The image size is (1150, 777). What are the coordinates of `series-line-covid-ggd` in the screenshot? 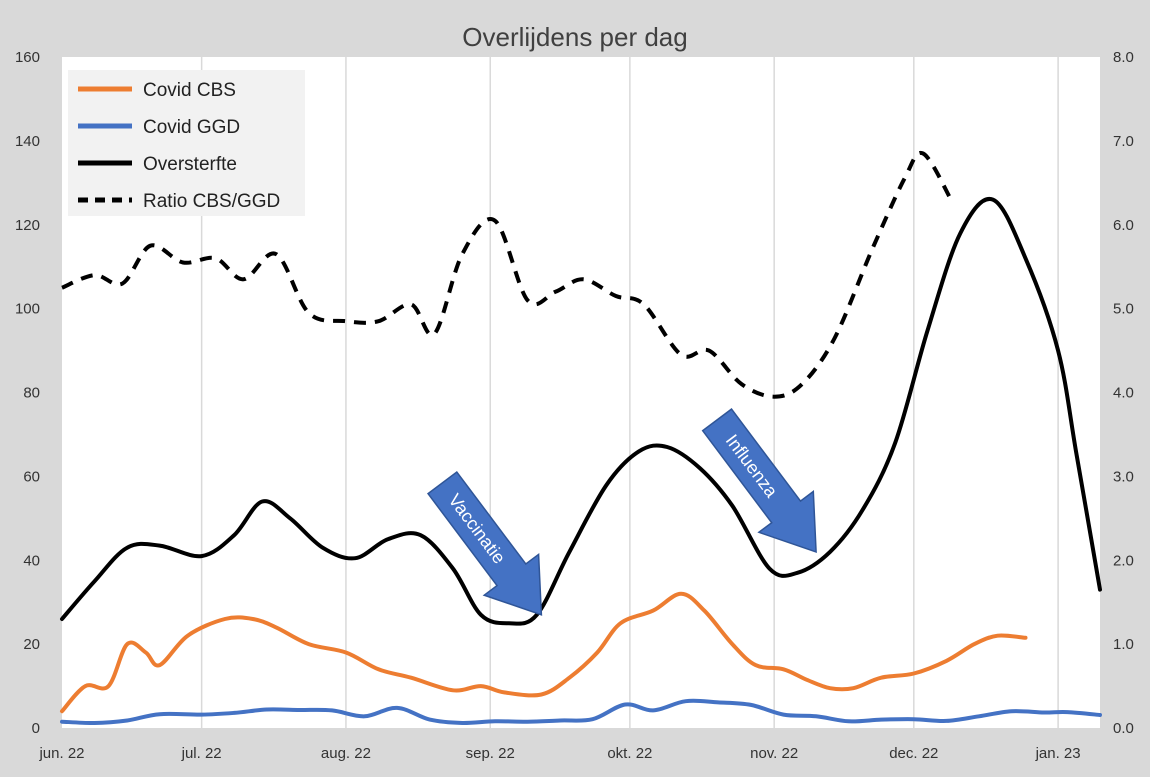 It's located at (581, 712).